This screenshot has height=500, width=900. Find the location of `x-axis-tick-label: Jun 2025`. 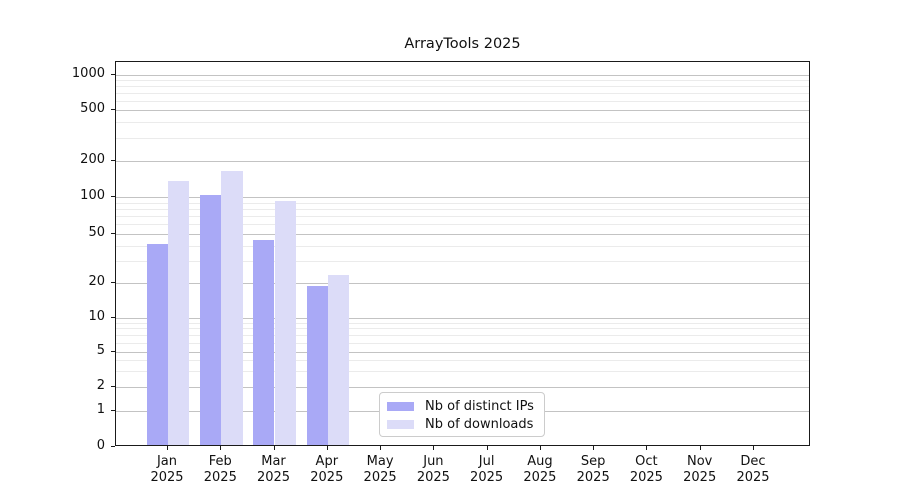

x-axis-tick-label: Jun 2025 is located at coordinates (433, 470).